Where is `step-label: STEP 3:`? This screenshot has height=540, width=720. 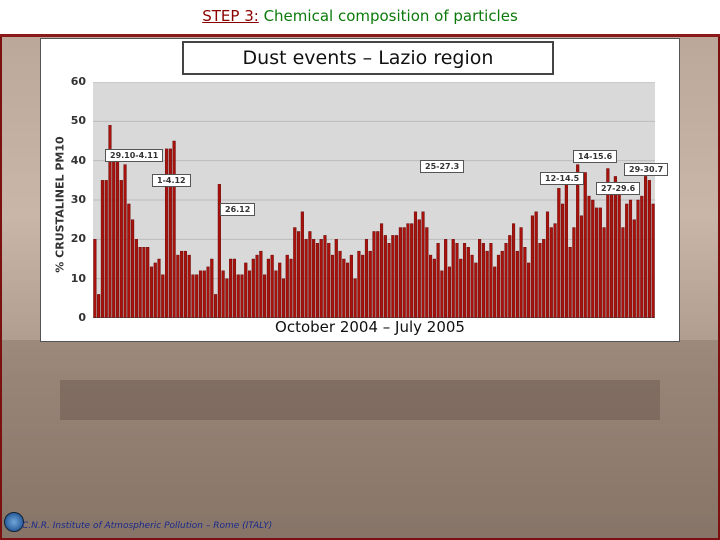
step-label: STEP 3: is located at coordinates (230, 16).